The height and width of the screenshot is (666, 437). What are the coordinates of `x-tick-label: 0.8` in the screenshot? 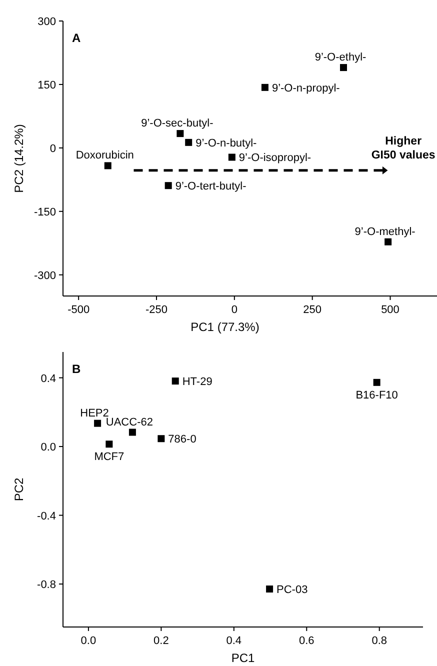 It's located at (380, 641).